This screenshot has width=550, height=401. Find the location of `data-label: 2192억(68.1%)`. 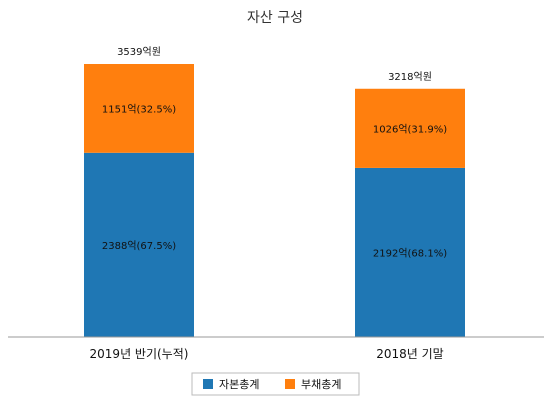

data-label: 2192억(68.1%) is located at coordinates (410, 253).